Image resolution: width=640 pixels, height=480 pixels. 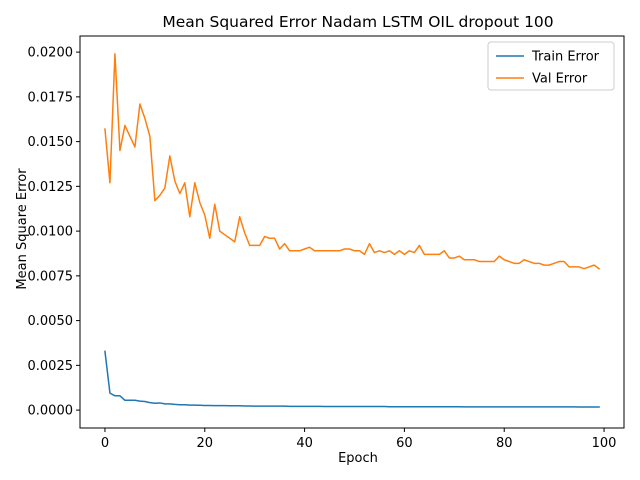 I want to click on y-tick-label: 0.0150, so click(x=51, y=142).